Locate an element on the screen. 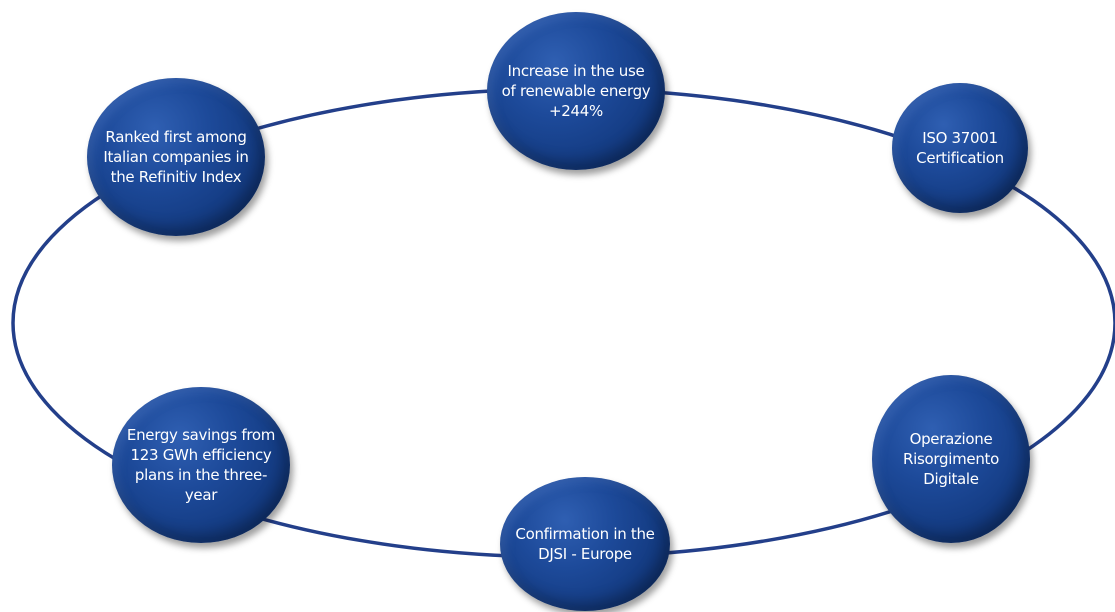 Image resolution: width=1115 pixels, height=612 pixels. node-risorgimento-digitale: Operazione Risorgimento Digitale is located at coordinates (951, 459).